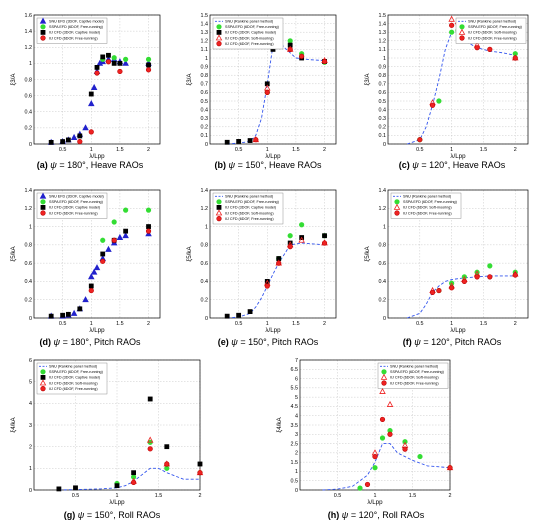  I want to click on x-tick-label: 2, so click(324, 324).